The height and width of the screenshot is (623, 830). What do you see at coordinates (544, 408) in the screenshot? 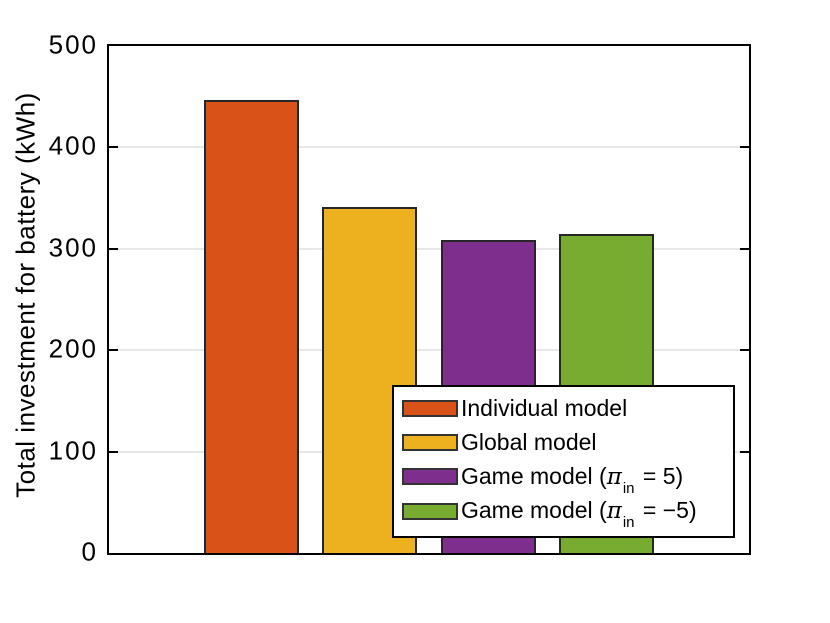
I see `legend-label-individual-model: Individual model` at bounding box center [544, 408].